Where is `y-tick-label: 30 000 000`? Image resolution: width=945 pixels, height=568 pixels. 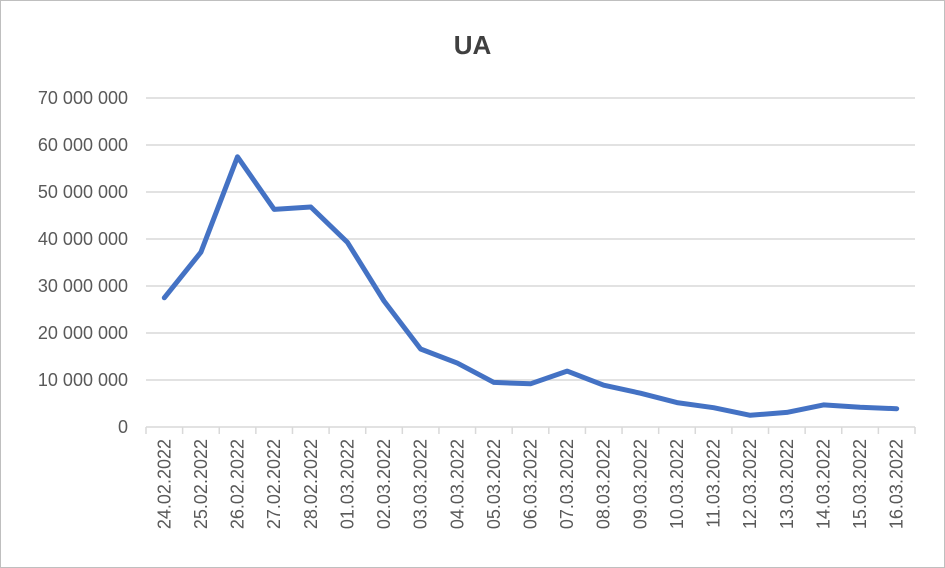
y-tick-label: 30 000 000 is located at coordinates (83, 286).